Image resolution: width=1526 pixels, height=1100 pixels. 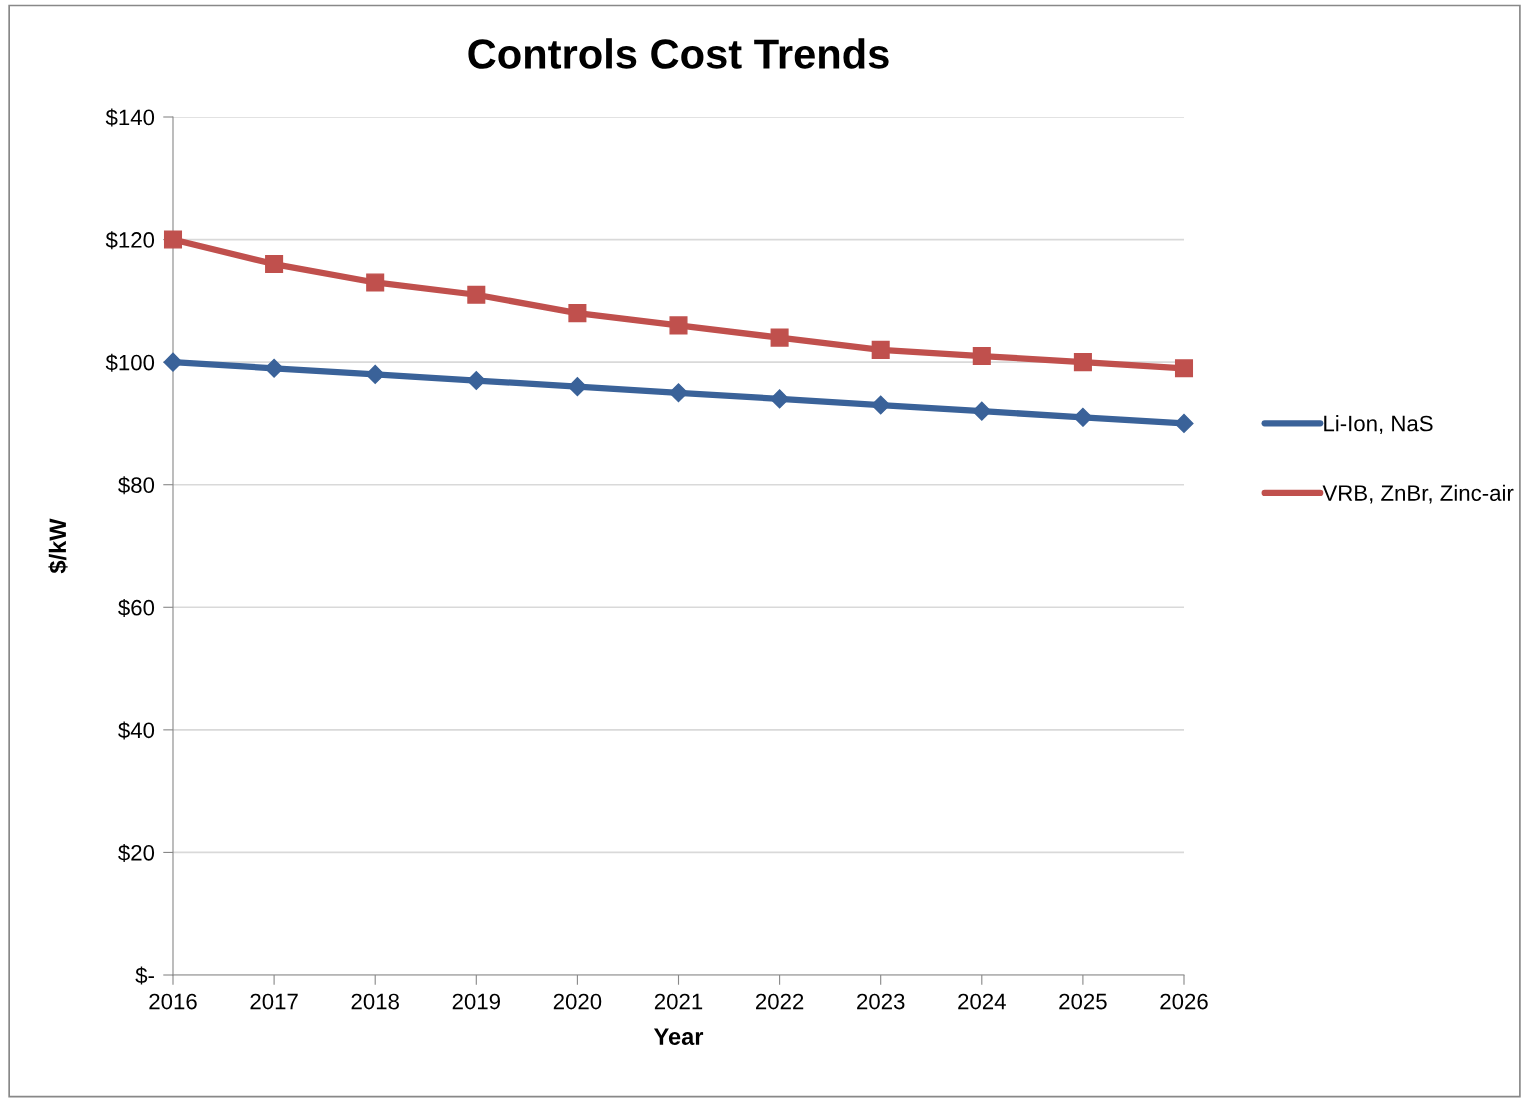 I want to click on x-axis-title: Year, so click(x=678, y=1036).